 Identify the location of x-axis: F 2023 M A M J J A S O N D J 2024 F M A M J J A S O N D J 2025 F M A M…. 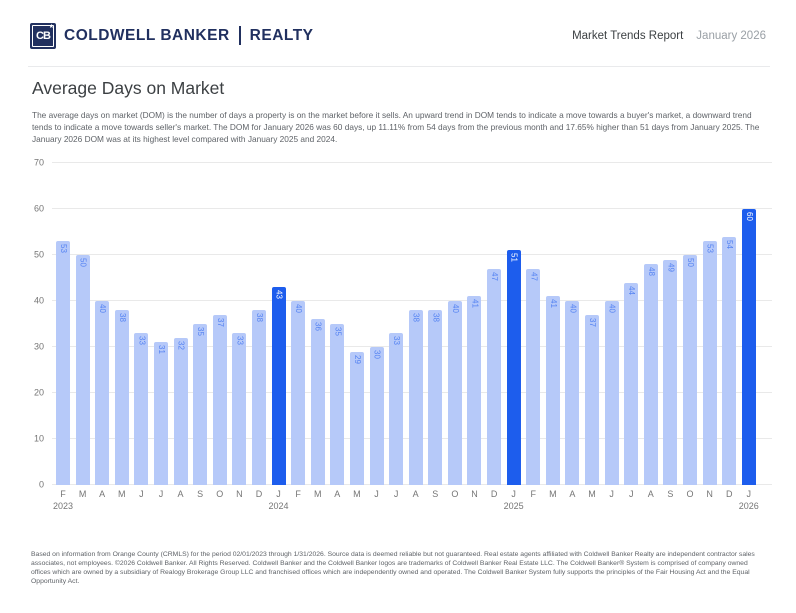
(412, 505).